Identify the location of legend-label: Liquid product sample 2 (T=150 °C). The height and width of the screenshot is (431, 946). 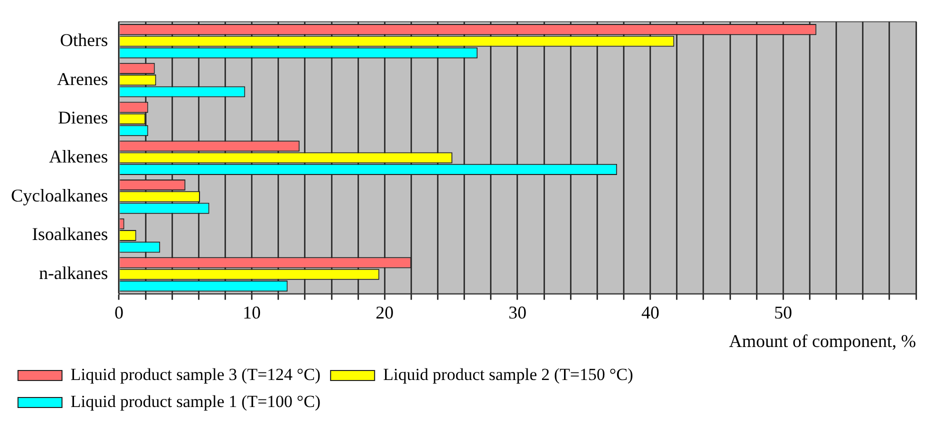
(508, 374).